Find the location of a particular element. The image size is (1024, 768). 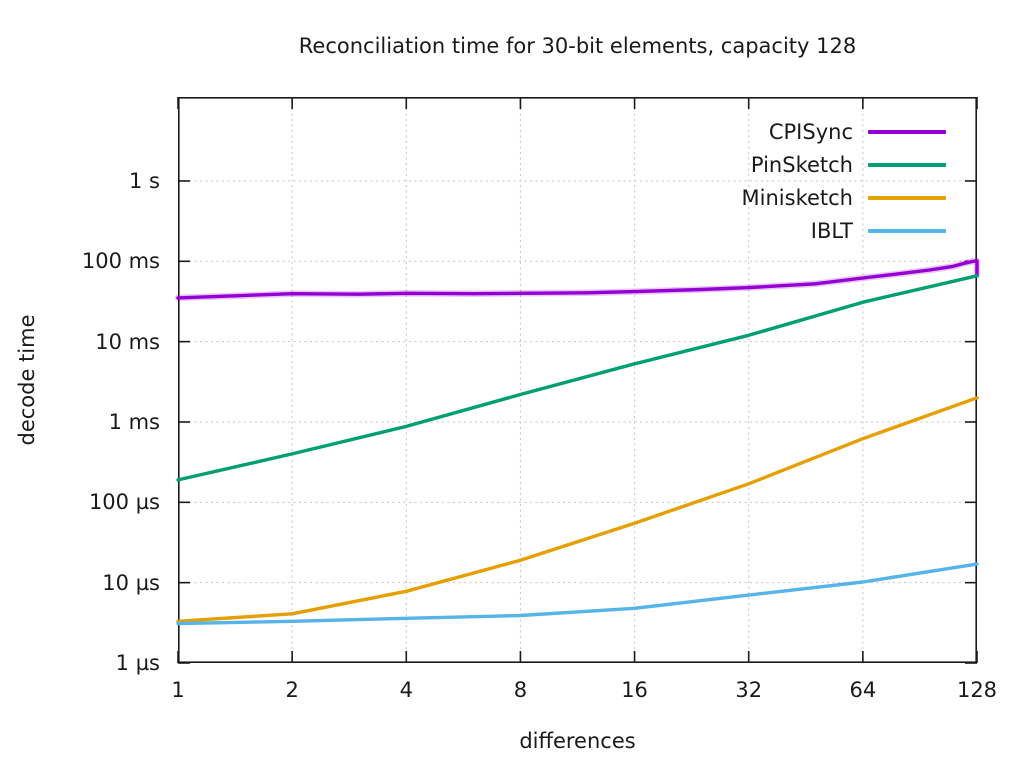

y-tick-label: 1 s is located at coordinates (144, 180).